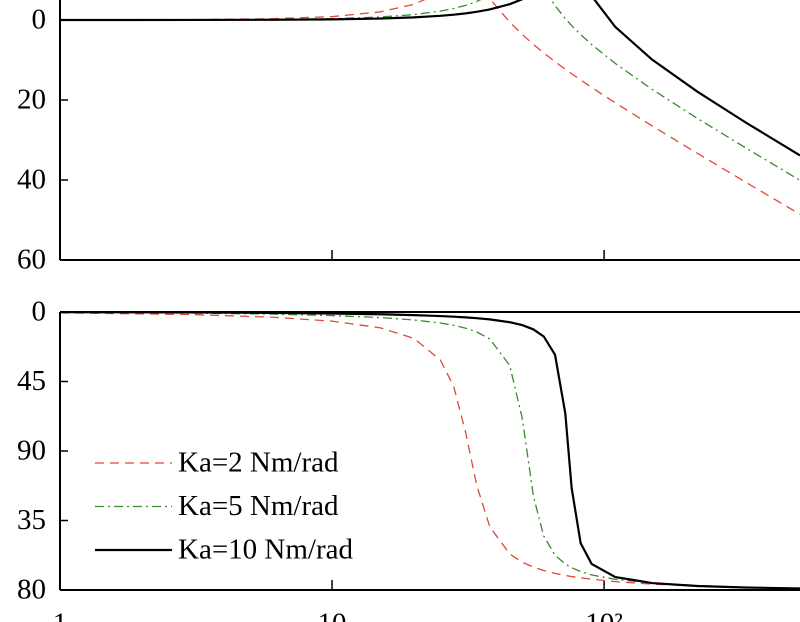 This screenshot has width=800, height=622. I want to click on x-tick-label: 1, so click(60, 615).